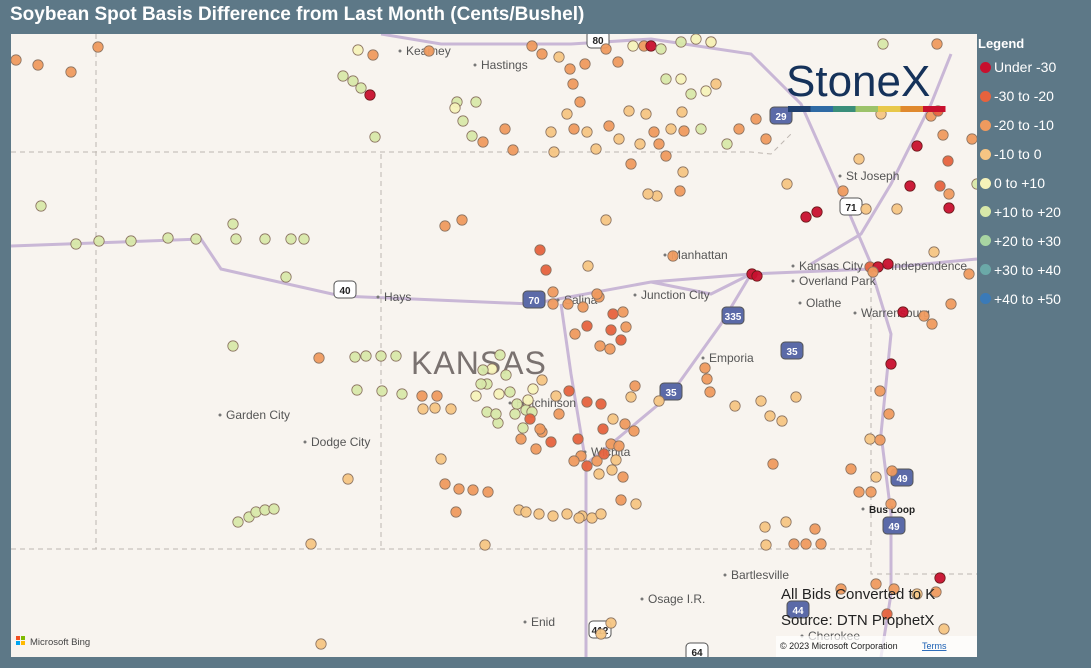  Describe the element at coordinates (792, 352) in the screenshot. I see `shield-label: 35` at that location.